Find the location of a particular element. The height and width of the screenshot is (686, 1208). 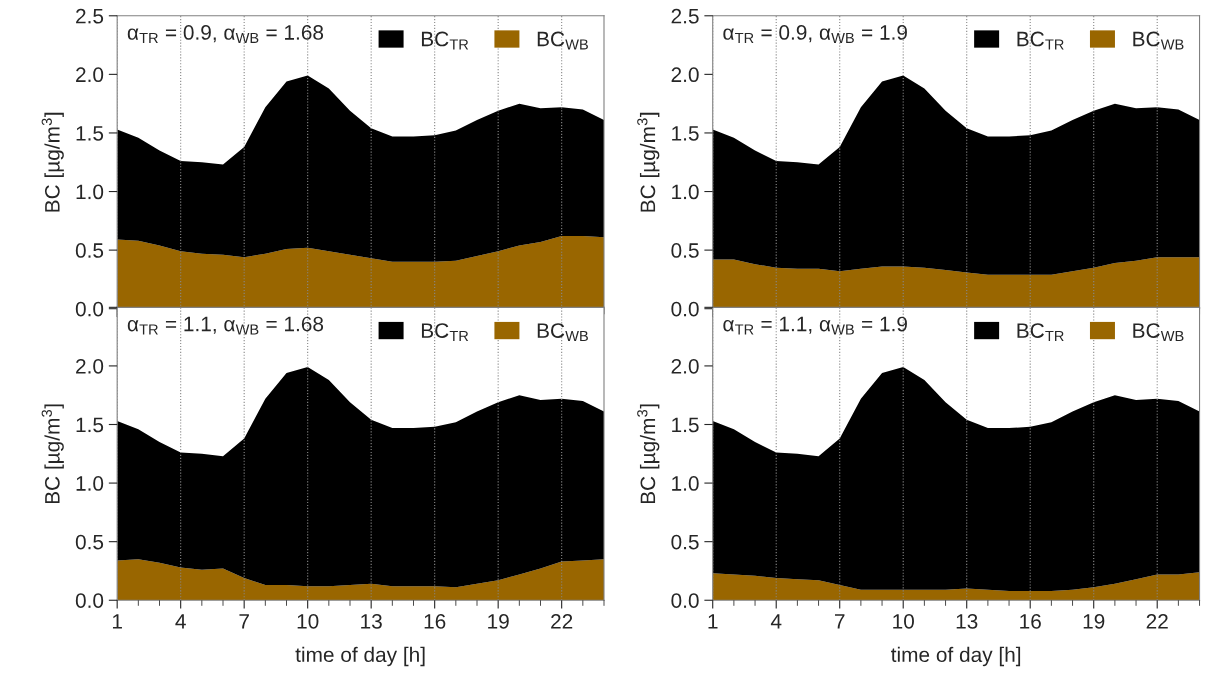

annotation: α$_{TR}$ = 0.9, α$_{WB}$ = 1.68 is located at coordinates (225, 34).